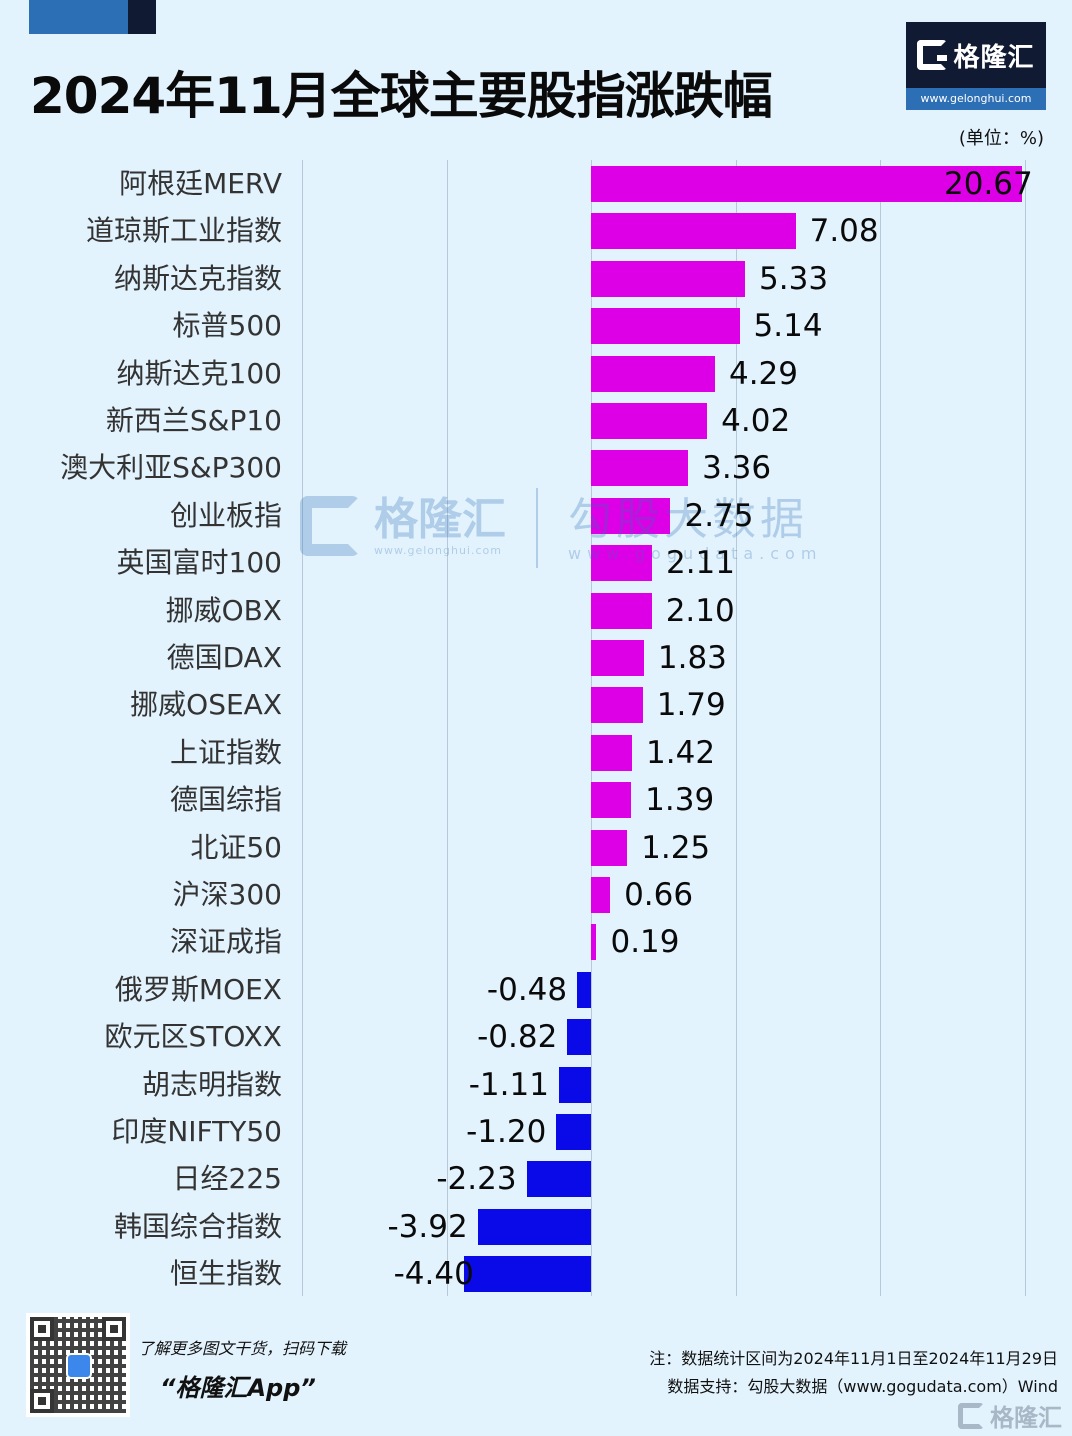  What do you see at coordinates (506, 1132) in the screenshot?
I see `value-label: -1.20` at bounding box center [506, 1132].